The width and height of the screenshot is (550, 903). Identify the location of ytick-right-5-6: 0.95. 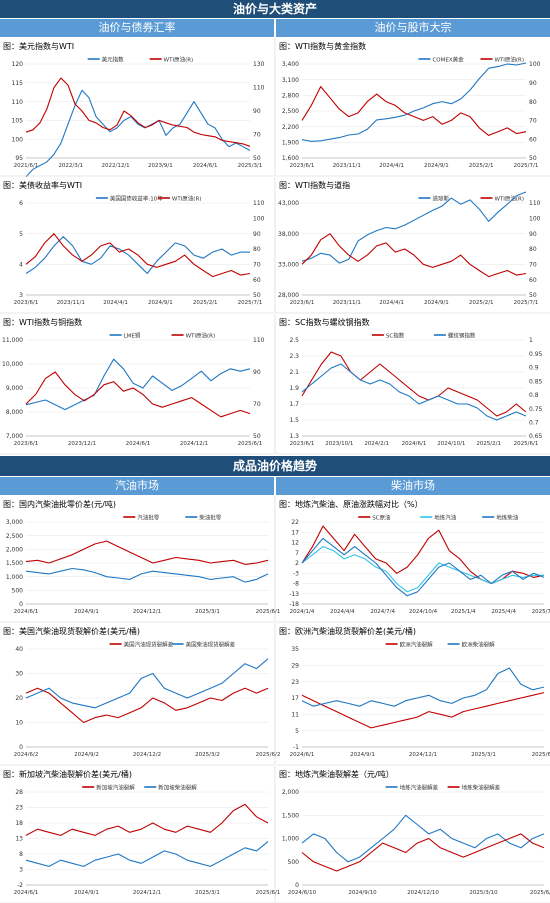
(536, 354).